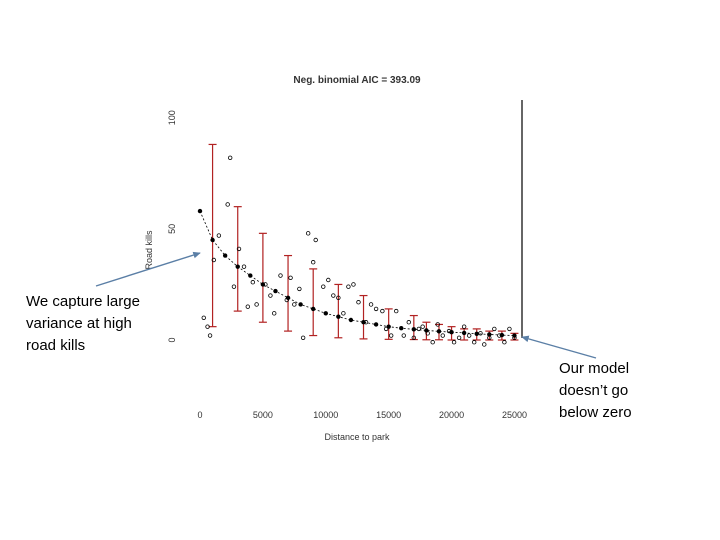 This screenshot has height=540, width=720. Describe the element at coordinates (149, 250) in the screenshot. I see `y-axis-label: Road kills` at that location.